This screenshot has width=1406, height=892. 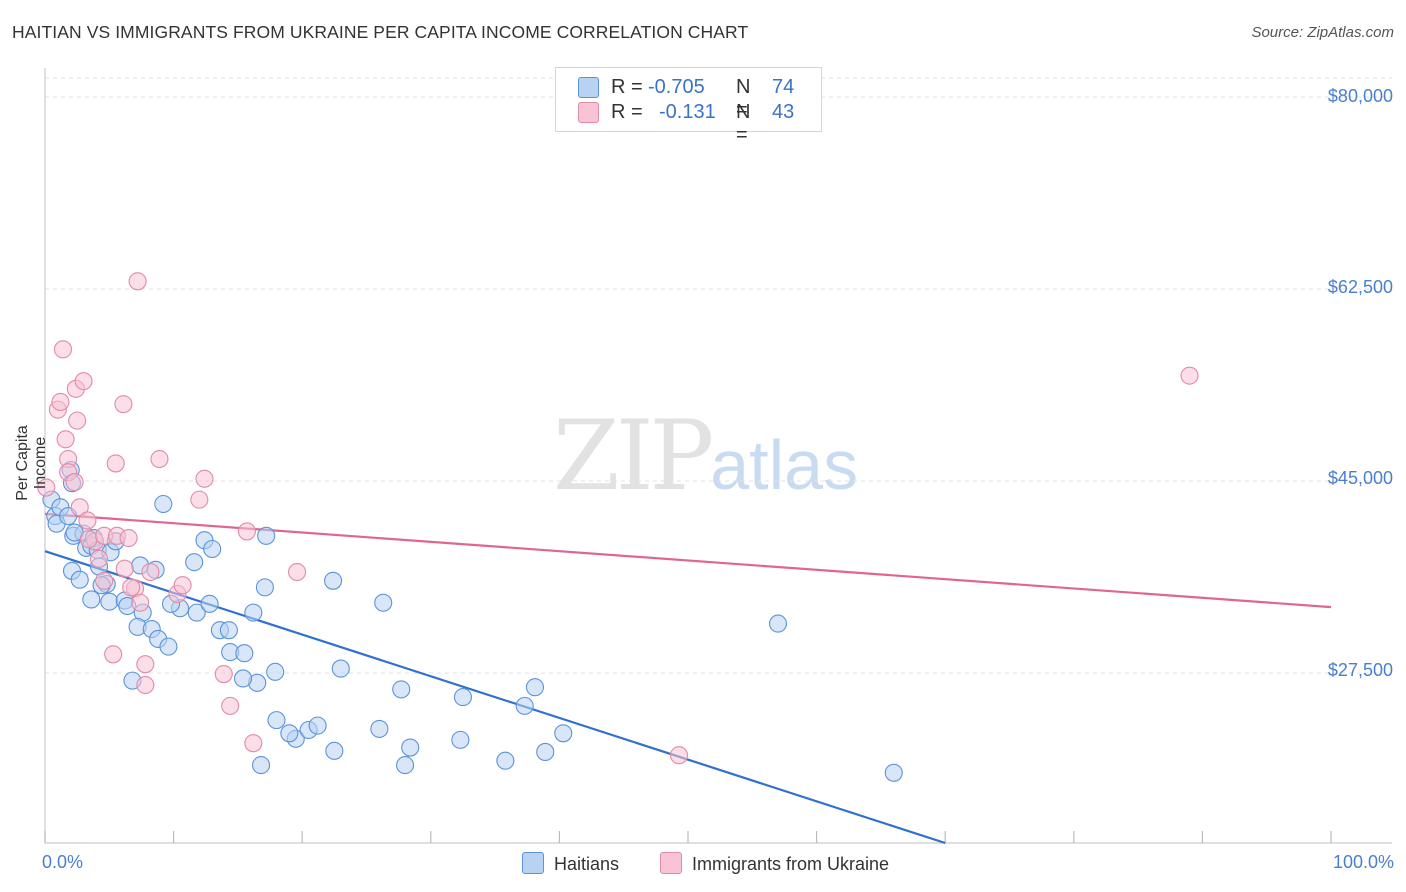 What do you see at coordinates (687, 112) in the screenshot?
I see `legend-r-value: -0.131` at bounding box center [687, 112].